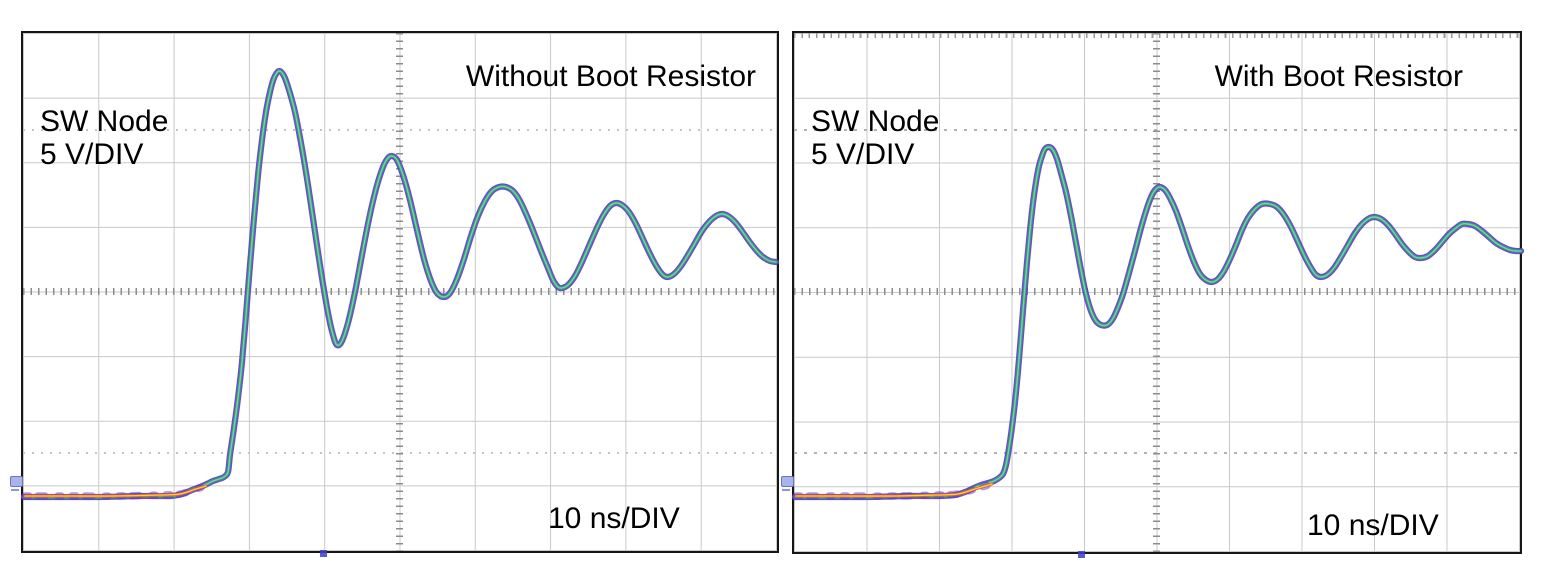 This screenshot has width=1548, height=574. What do you see at coordinates (1338, 76) in the screenshot?
I see `panel-title: With Boot Resistor` at bounding box center [1338, 76].